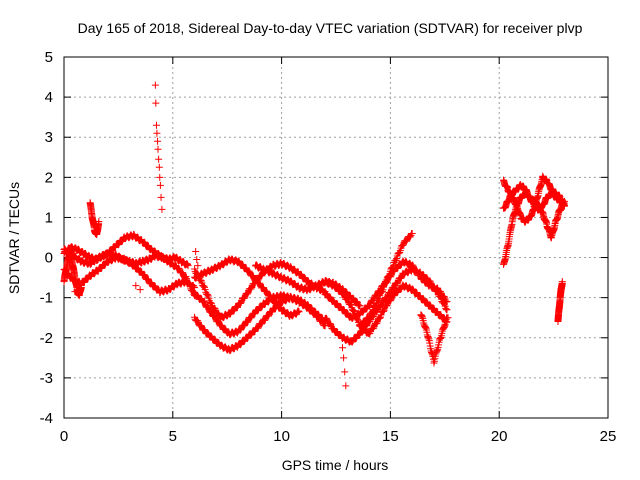  What do you see at coordinates (335, 465) in the screenshot?
I see `x-axis-title: GPS time / hours` at bounding box center [335, 465].